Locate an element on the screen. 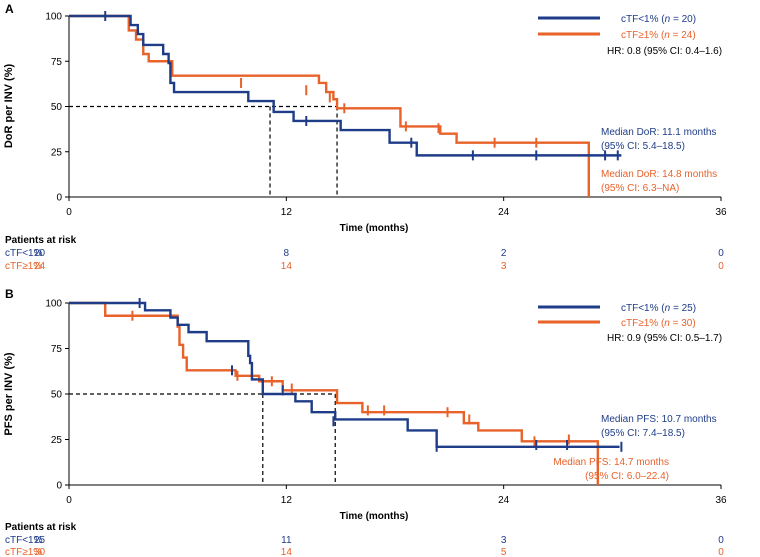 The width and height of the screenshot is (760, 557). risk-value-low-12-a: 8 is located at coordinates (287, 253).